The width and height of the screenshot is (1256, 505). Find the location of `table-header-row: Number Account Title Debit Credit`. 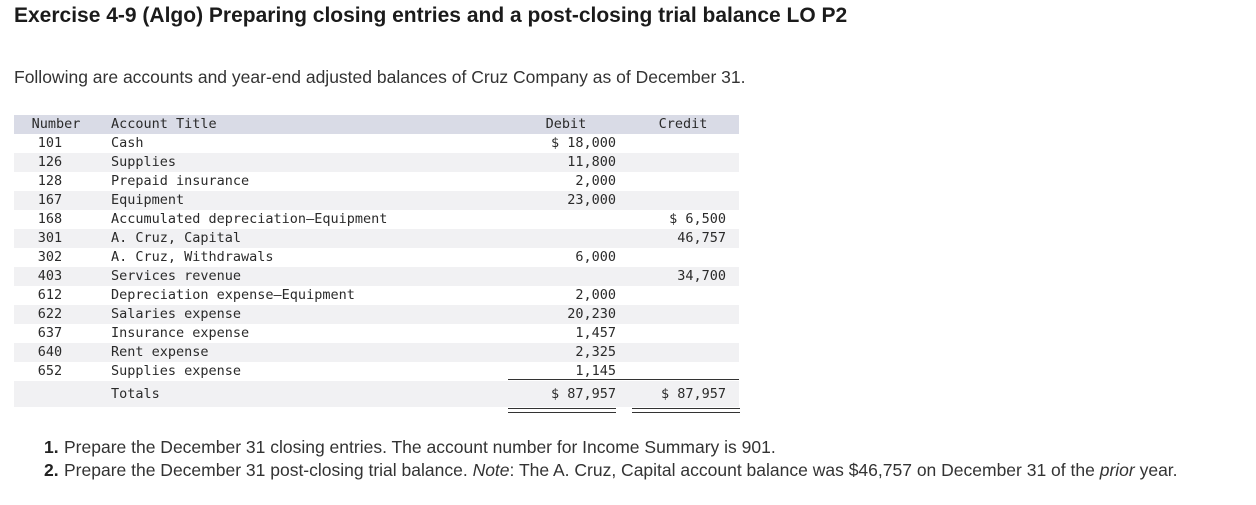

table-header-row: Number Account Title Debit Credit is located at coordinates (376, 124).